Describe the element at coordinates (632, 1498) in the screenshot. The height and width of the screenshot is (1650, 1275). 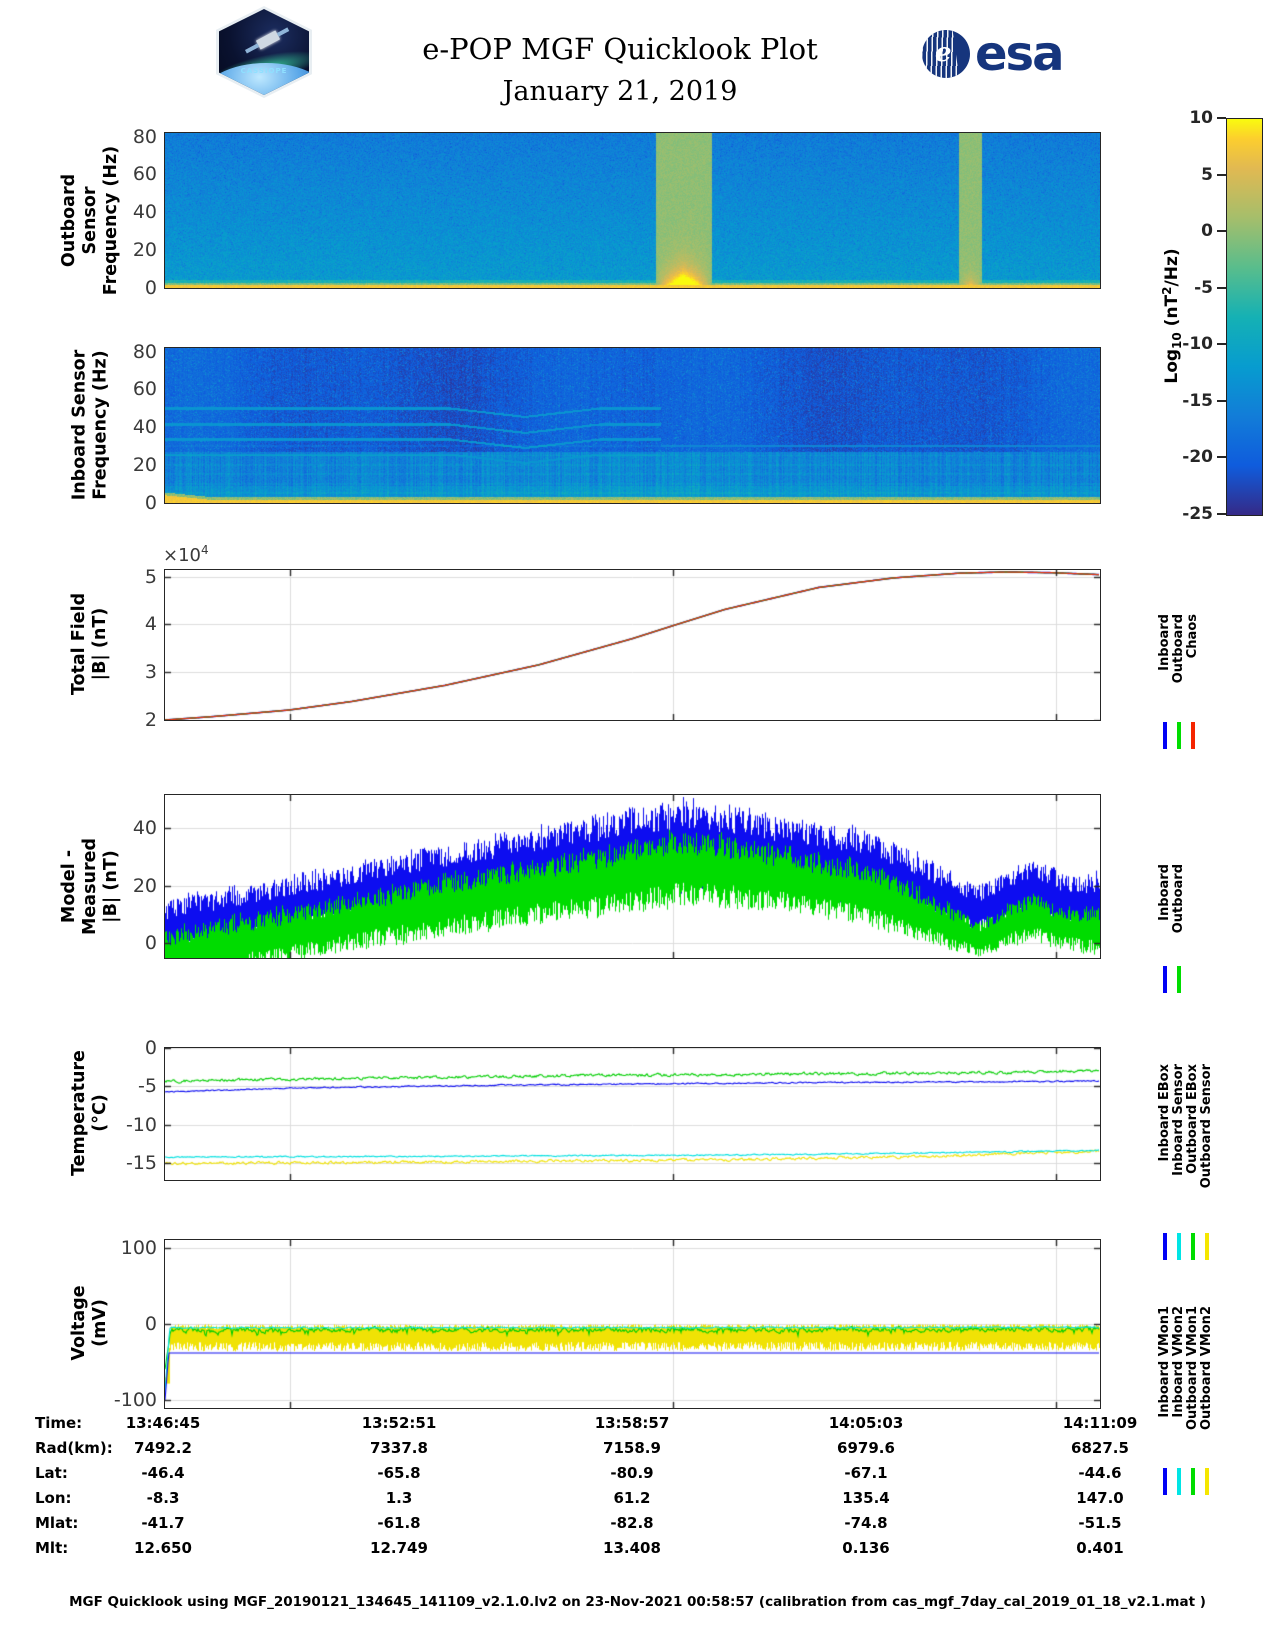
I see `table-cell: 61.2` at that location.